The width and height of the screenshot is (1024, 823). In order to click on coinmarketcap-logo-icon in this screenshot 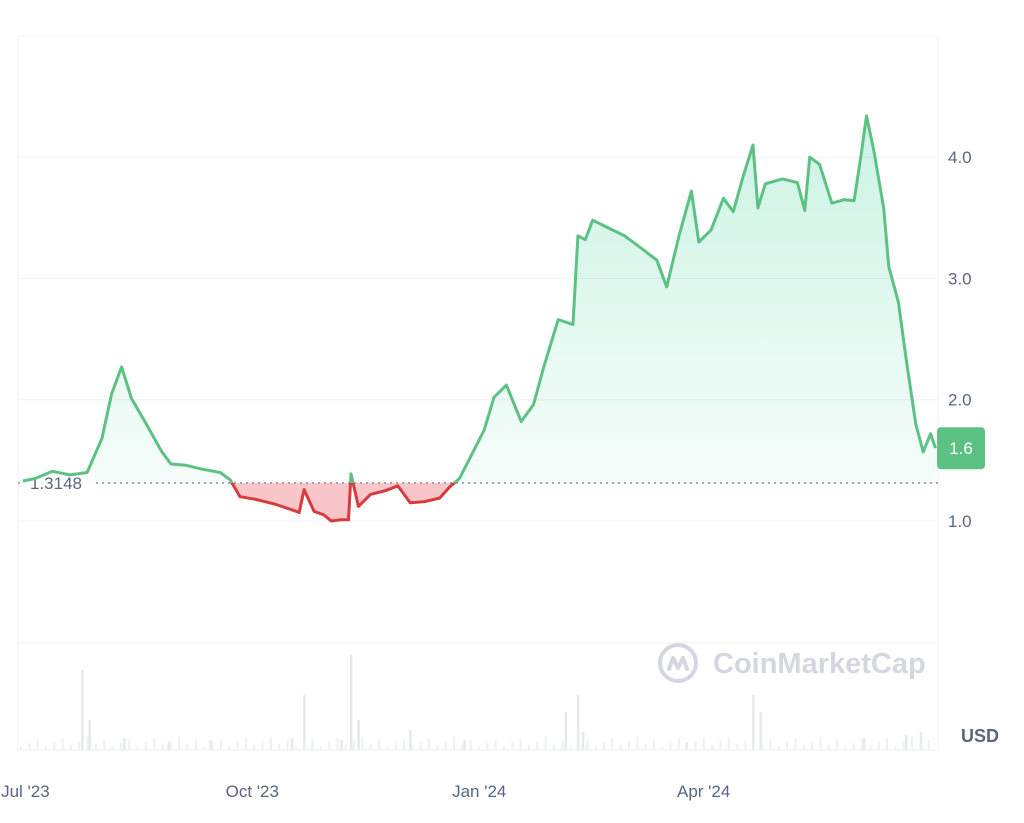, I will do `click(678, 663)`.